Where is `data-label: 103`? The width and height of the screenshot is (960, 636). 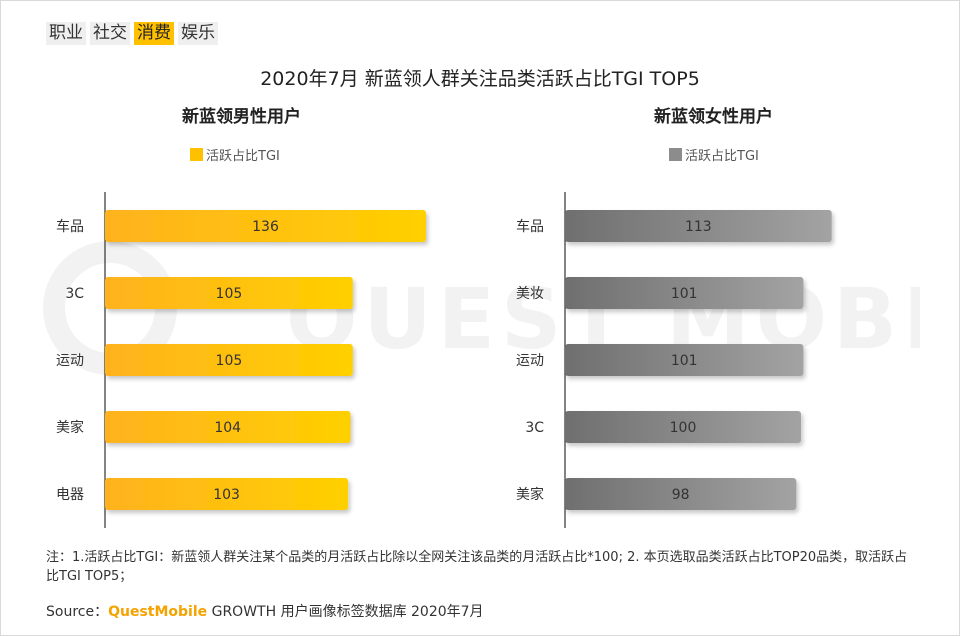 data-label: 103 is located at coordinates (226, 495).